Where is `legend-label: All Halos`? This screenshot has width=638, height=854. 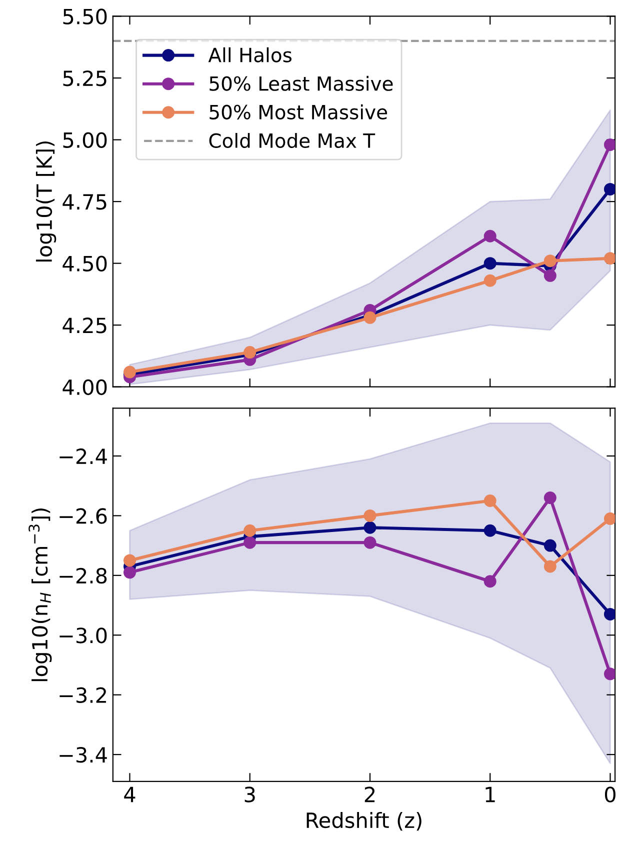
legend-label: All Halos is located at coordinates (250, 54).